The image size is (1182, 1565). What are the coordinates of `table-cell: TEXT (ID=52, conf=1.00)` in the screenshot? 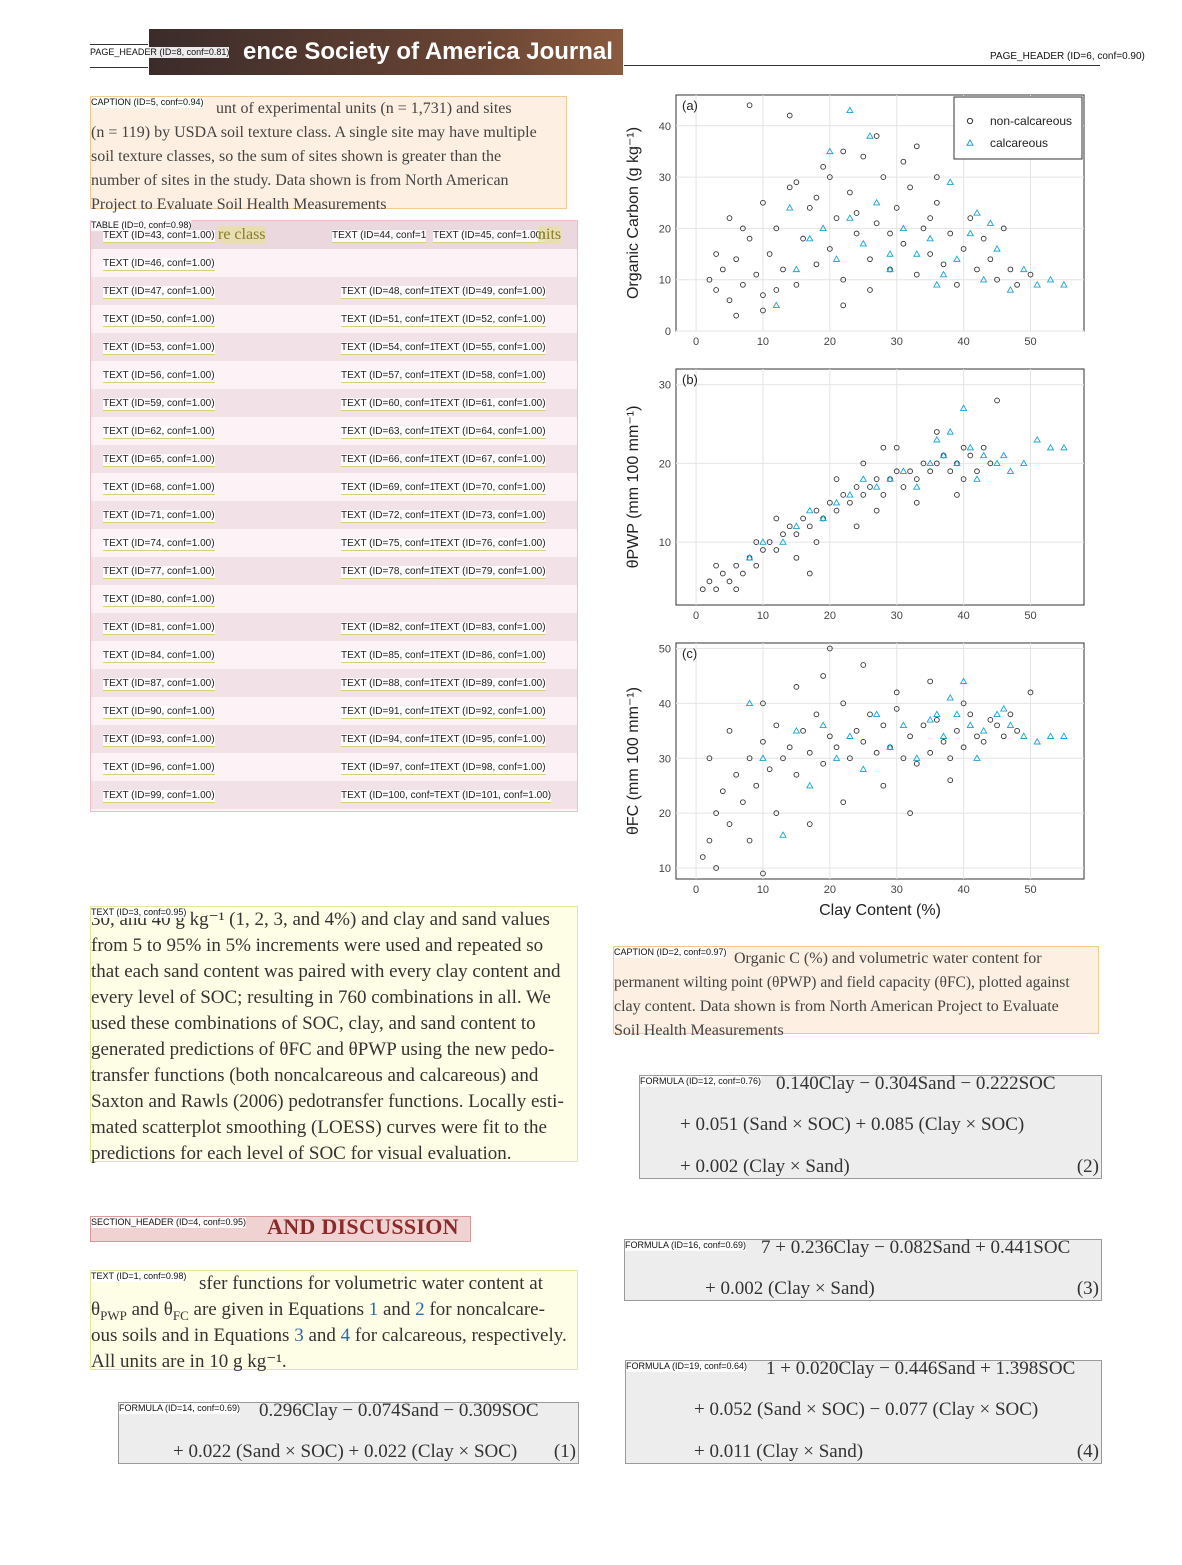 It's located at (490, 320).